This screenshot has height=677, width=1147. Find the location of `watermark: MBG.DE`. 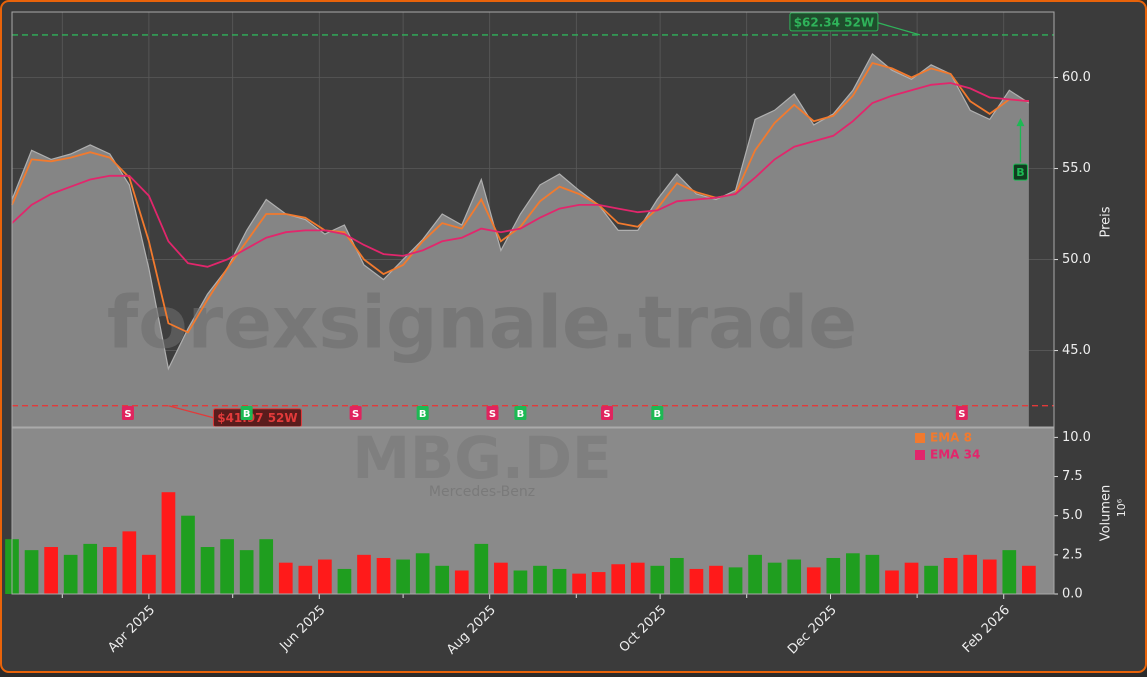

watermark: MBG.DE is located at coordinates (481, 458).